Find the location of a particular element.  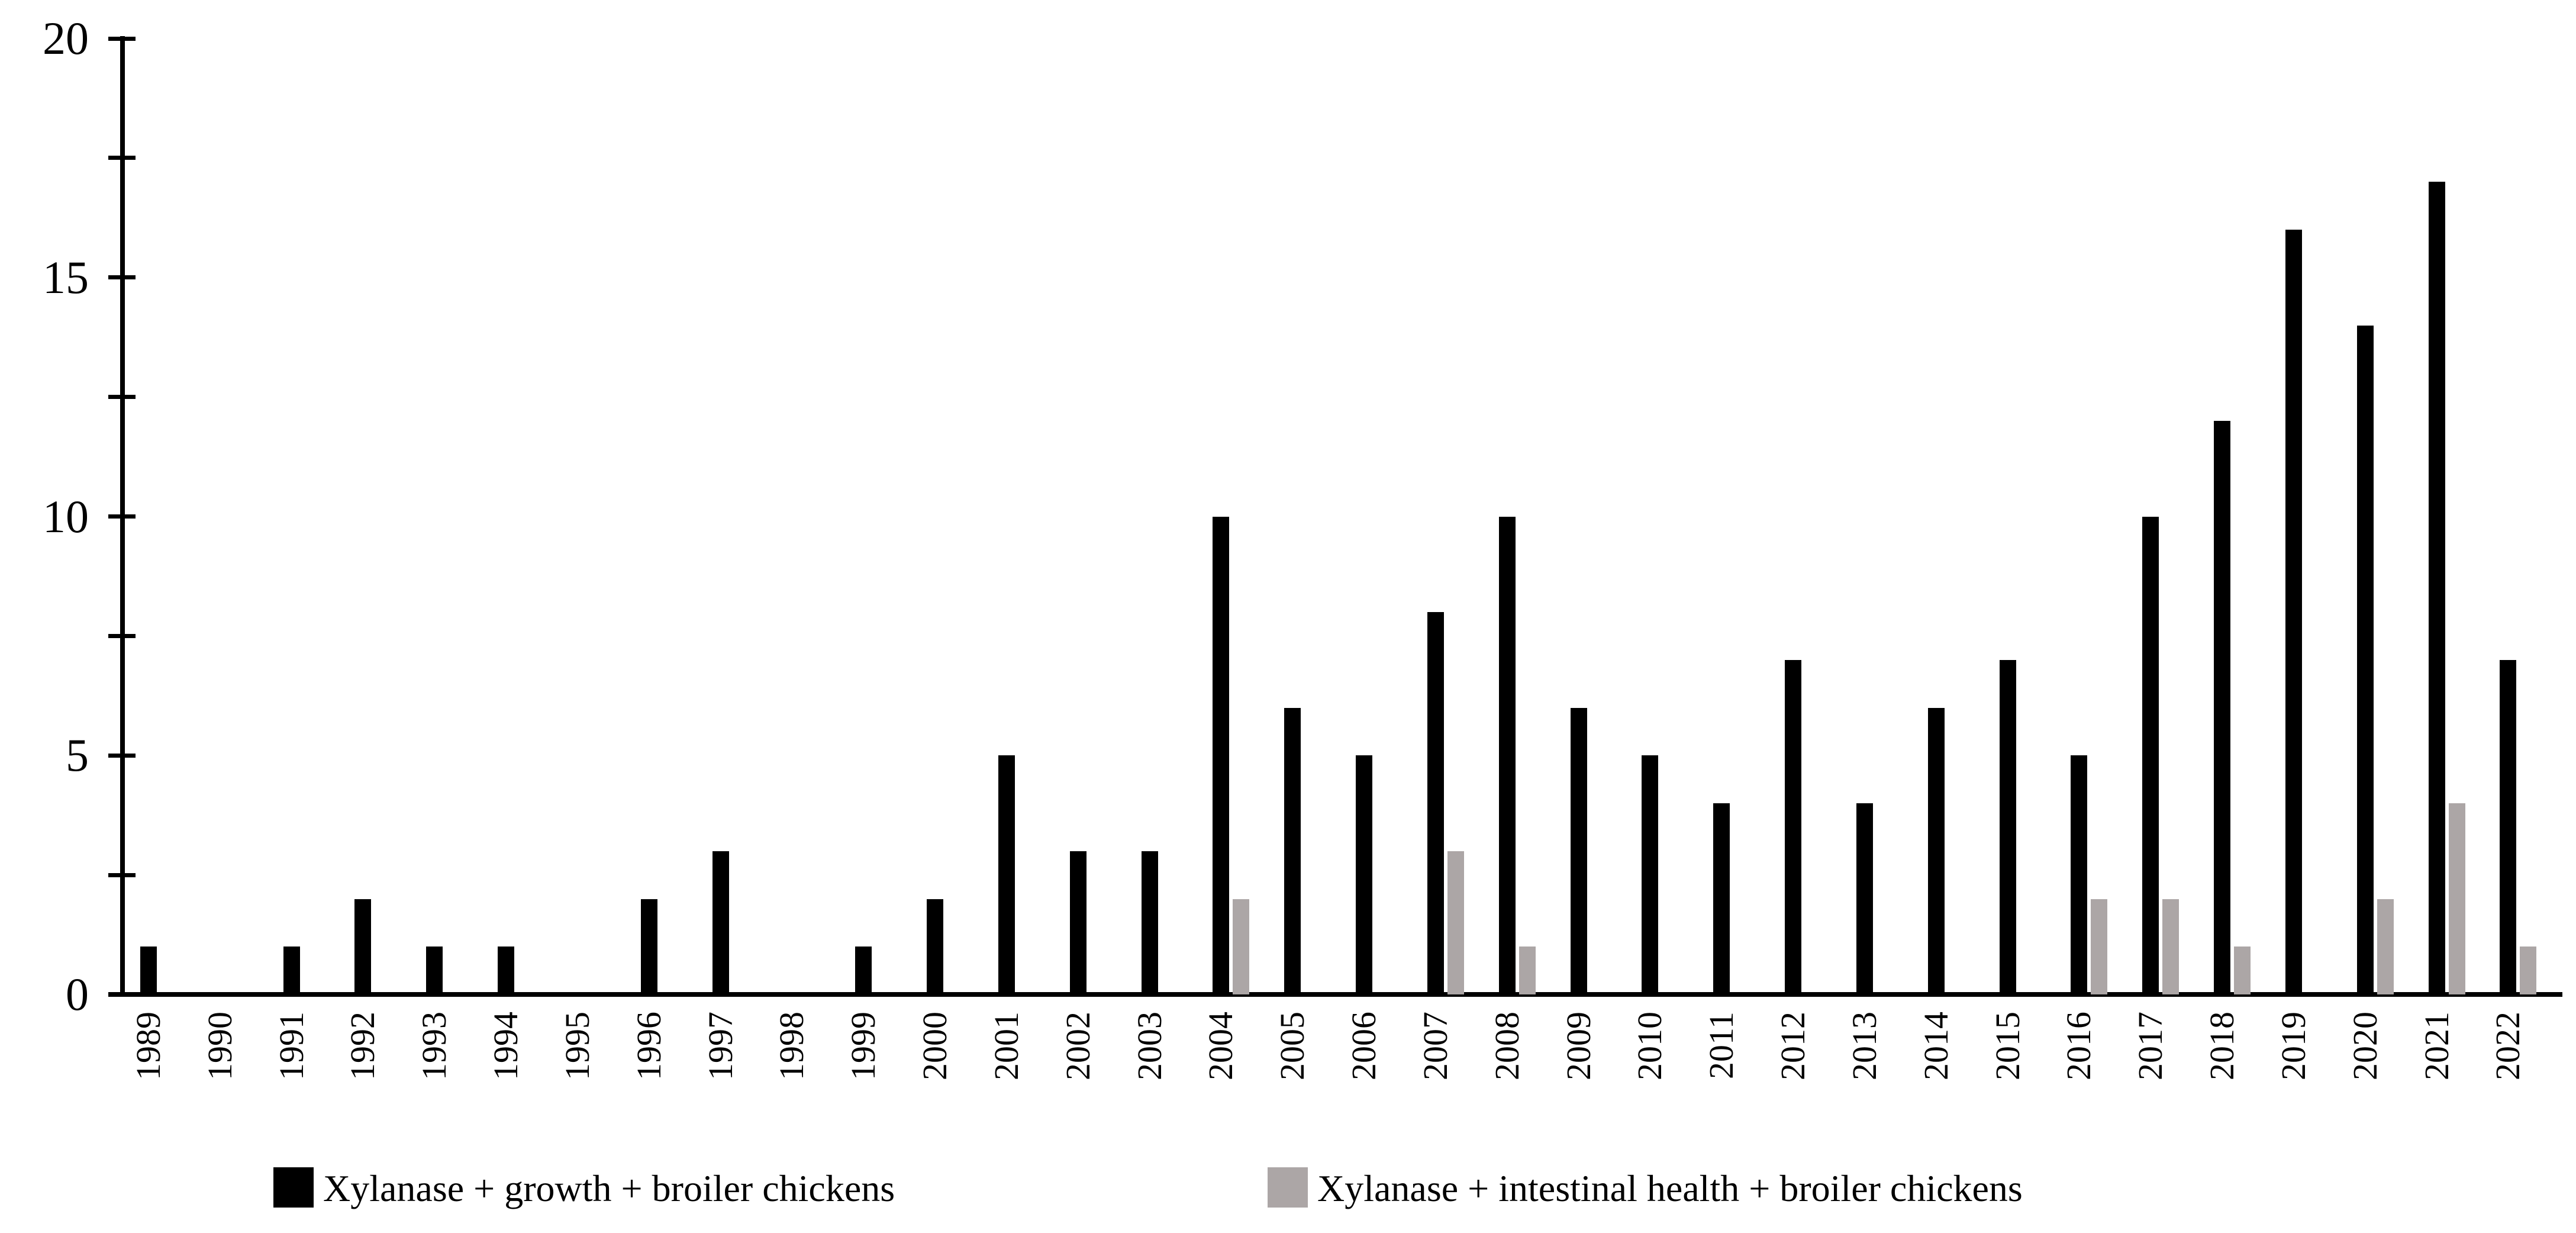

x-axis-label-2011: 2011 is located at coordinates (1721, 1045).